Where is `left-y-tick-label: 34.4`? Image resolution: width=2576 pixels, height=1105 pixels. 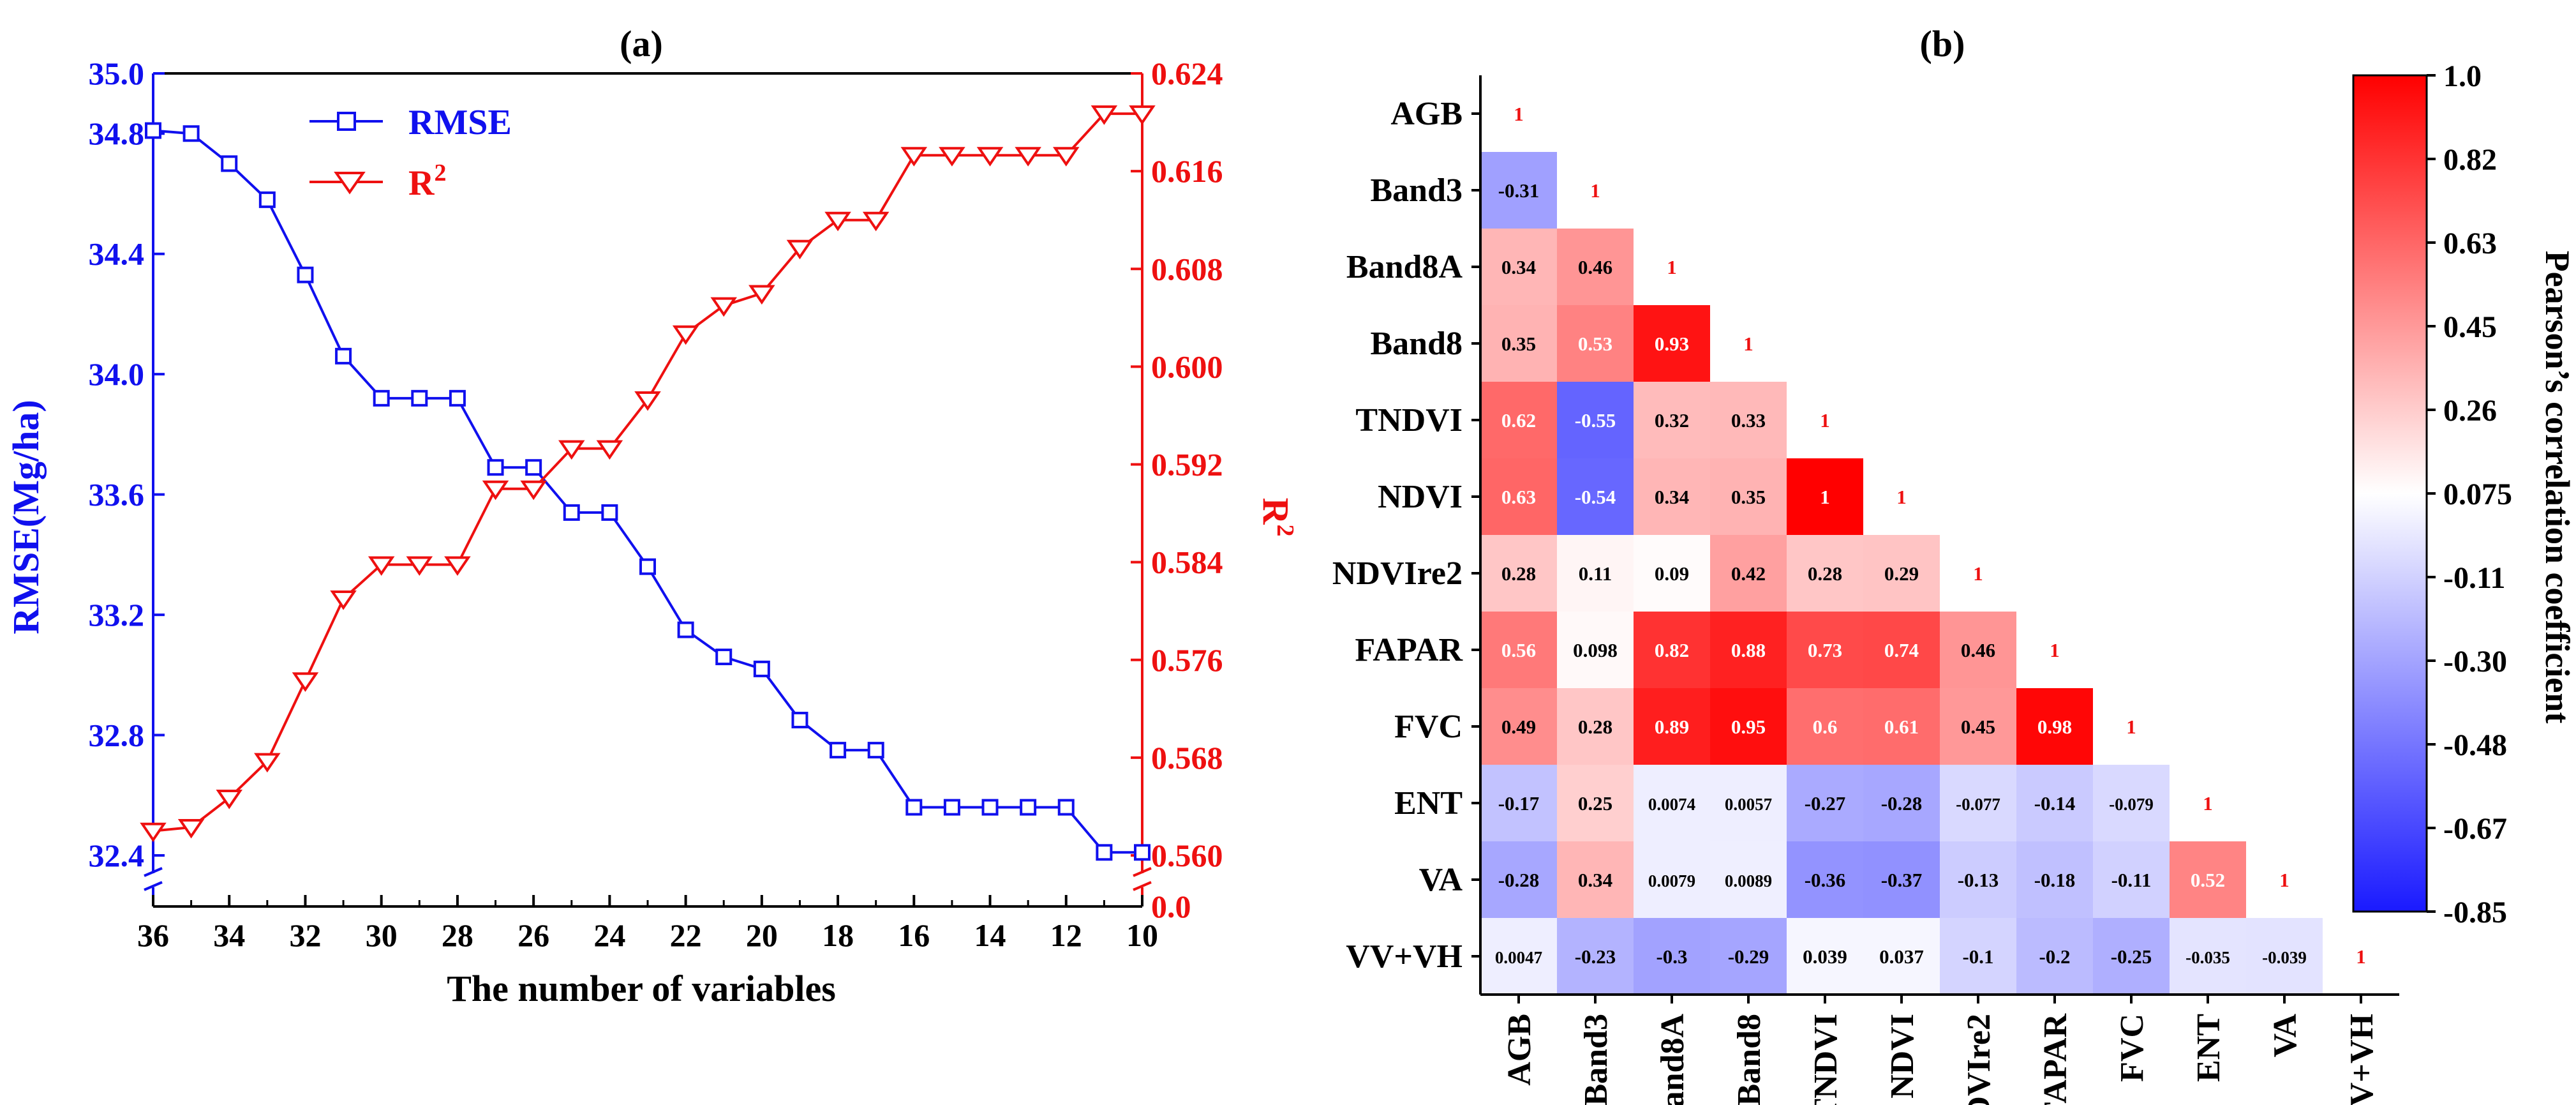
left-y-tick-label: 34.4 is located at coordinates (117, 254).